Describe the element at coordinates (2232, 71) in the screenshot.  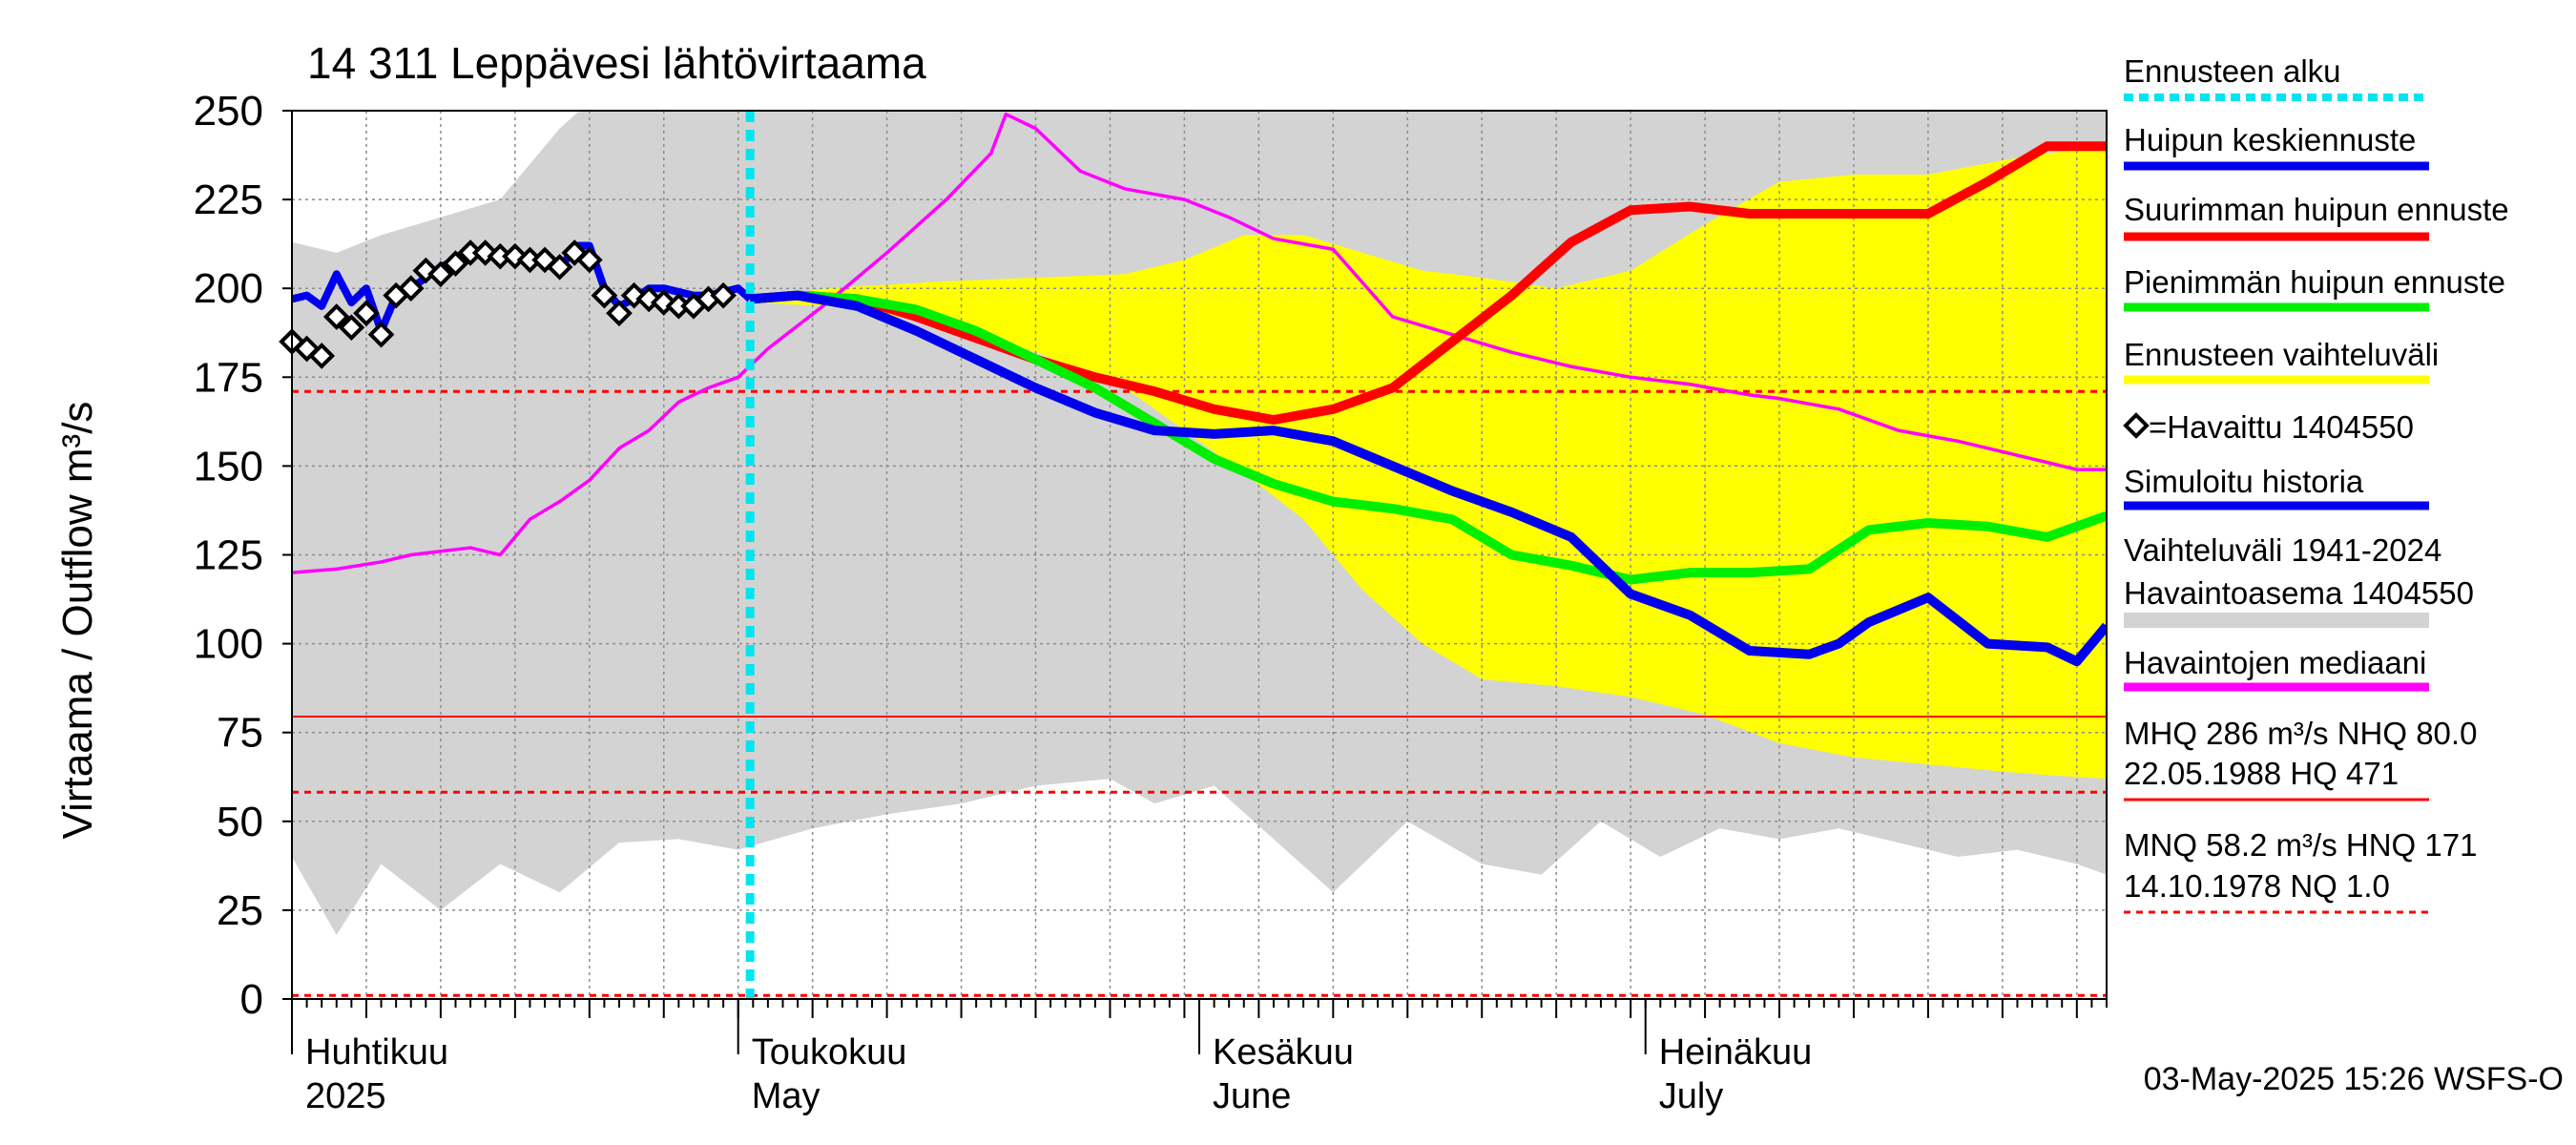
I see `legend-label: Ennusteen alku` at that location.